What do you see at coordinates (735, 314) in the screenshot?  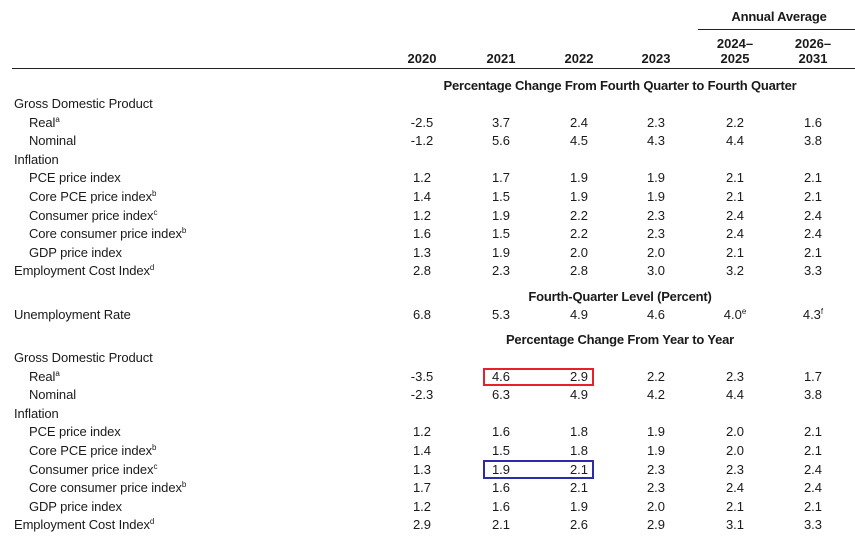 I see `table-cell: 4.0e` at bounding box center [735, 314].